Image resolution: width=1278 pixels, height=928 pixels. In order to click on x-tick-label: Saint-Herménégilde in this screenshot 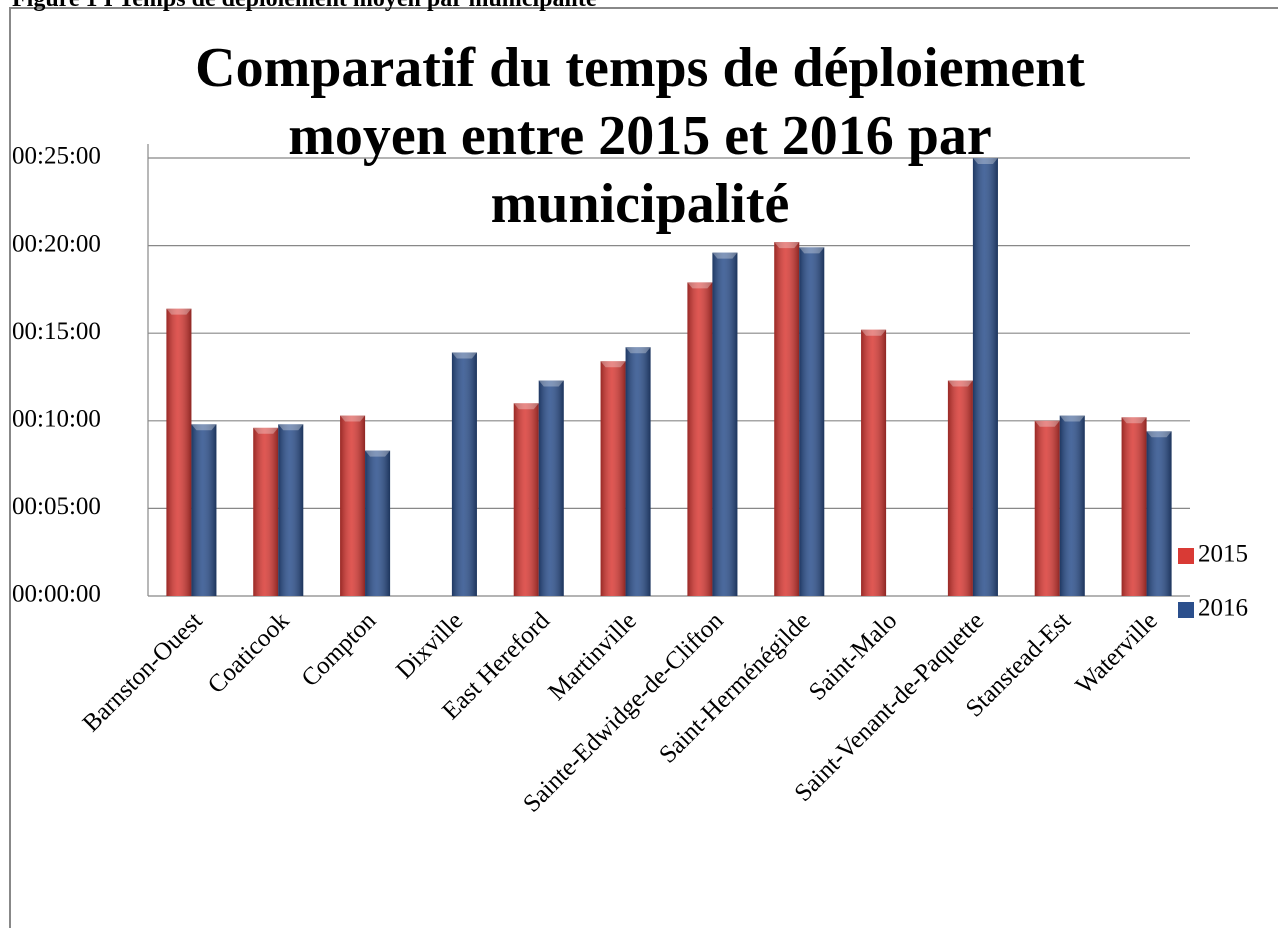, I will do `click(734, 687)`.